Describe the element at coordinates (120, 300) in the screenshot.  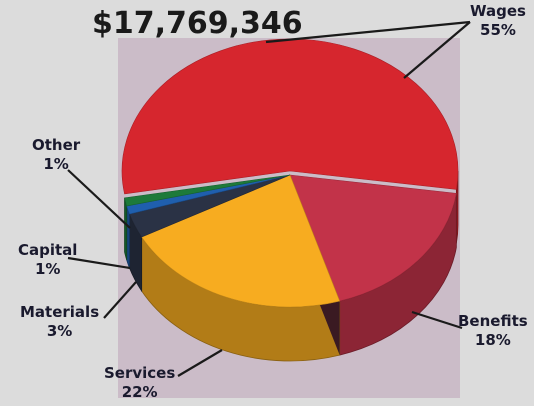
I see `leader-materials` at that location.